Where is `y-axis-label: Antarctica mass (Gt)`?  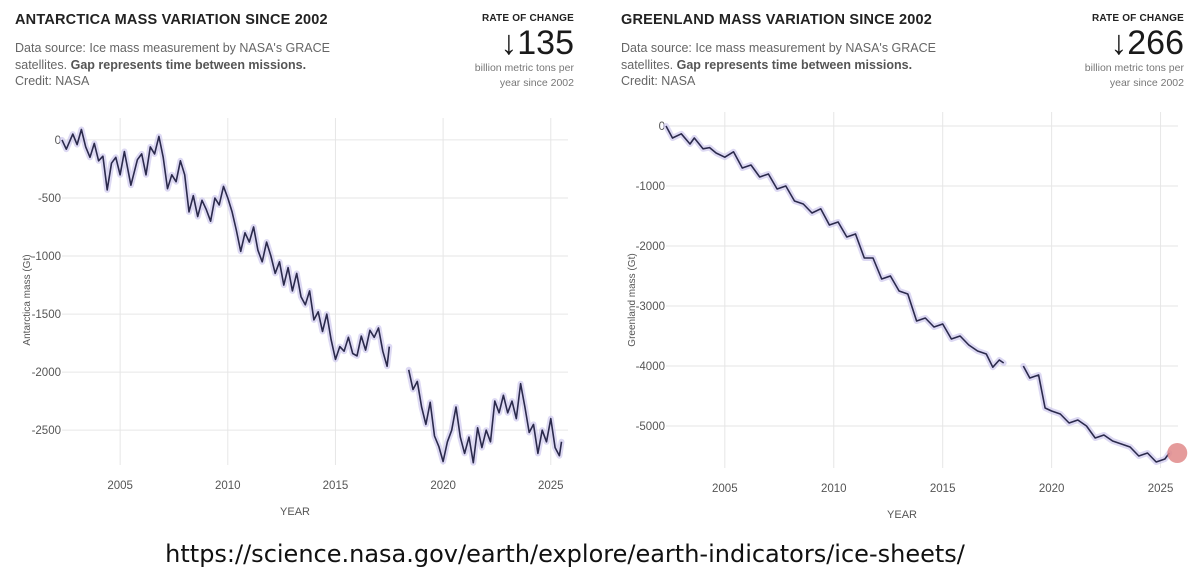 y-axis-label: Antarctica mass (Gt) is located at coordinates (27, 299).